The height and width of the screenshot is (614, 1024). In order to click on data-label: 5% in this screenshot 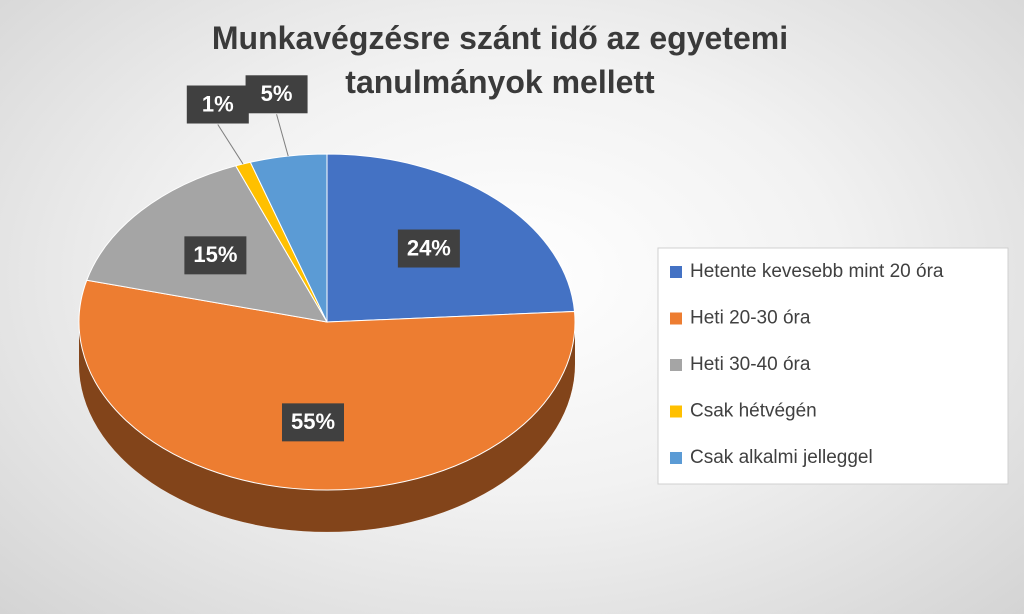, I will do `click(277, 93)`.